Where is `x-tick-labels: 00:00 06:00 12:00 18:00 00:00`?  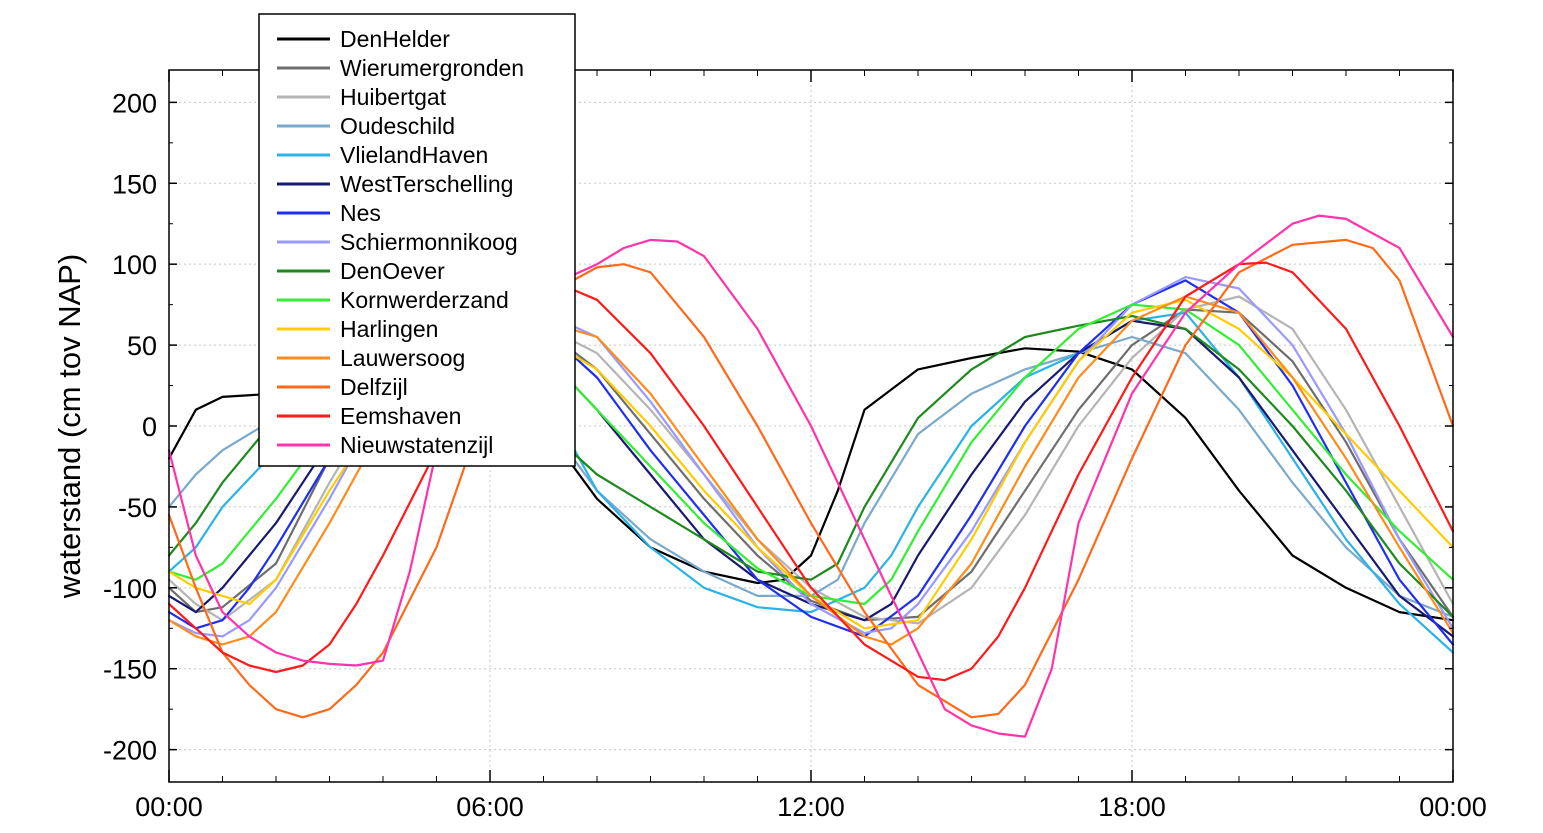
x-tick-labels: 00:00 06:00 12:00 18:00 00:00 is located at coordinates (811, 807).